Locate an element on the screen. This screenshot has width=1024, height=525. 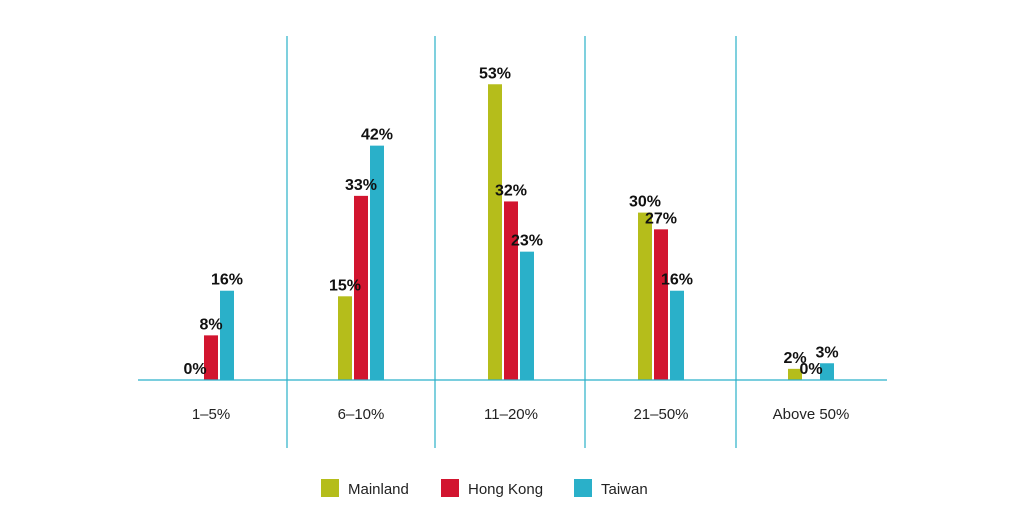
data-label-taiwan-above-50: 3% is located at coordinates (826, 352).